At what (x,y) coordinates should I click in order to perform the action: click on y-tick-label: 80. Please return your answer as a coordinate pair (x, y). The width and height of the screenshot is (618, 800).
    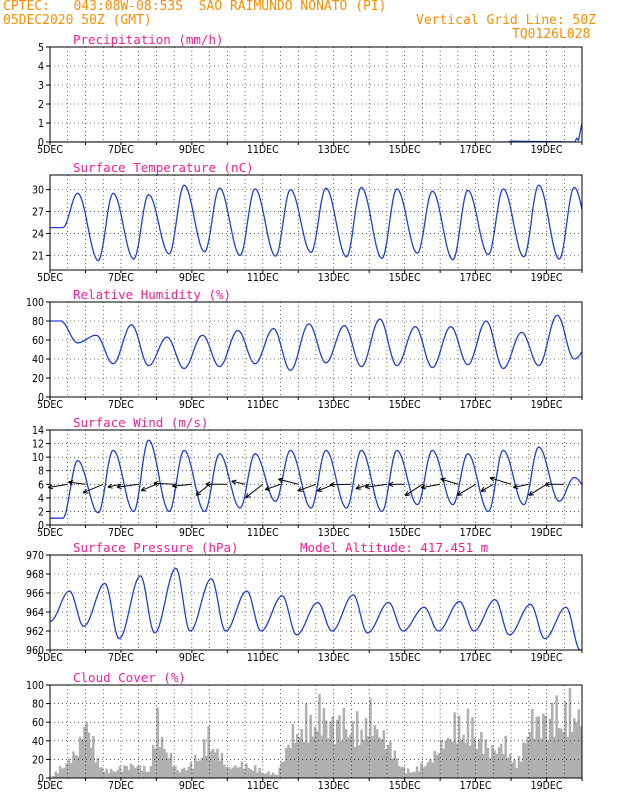
    Looking at the image, I should click on (38, 322).